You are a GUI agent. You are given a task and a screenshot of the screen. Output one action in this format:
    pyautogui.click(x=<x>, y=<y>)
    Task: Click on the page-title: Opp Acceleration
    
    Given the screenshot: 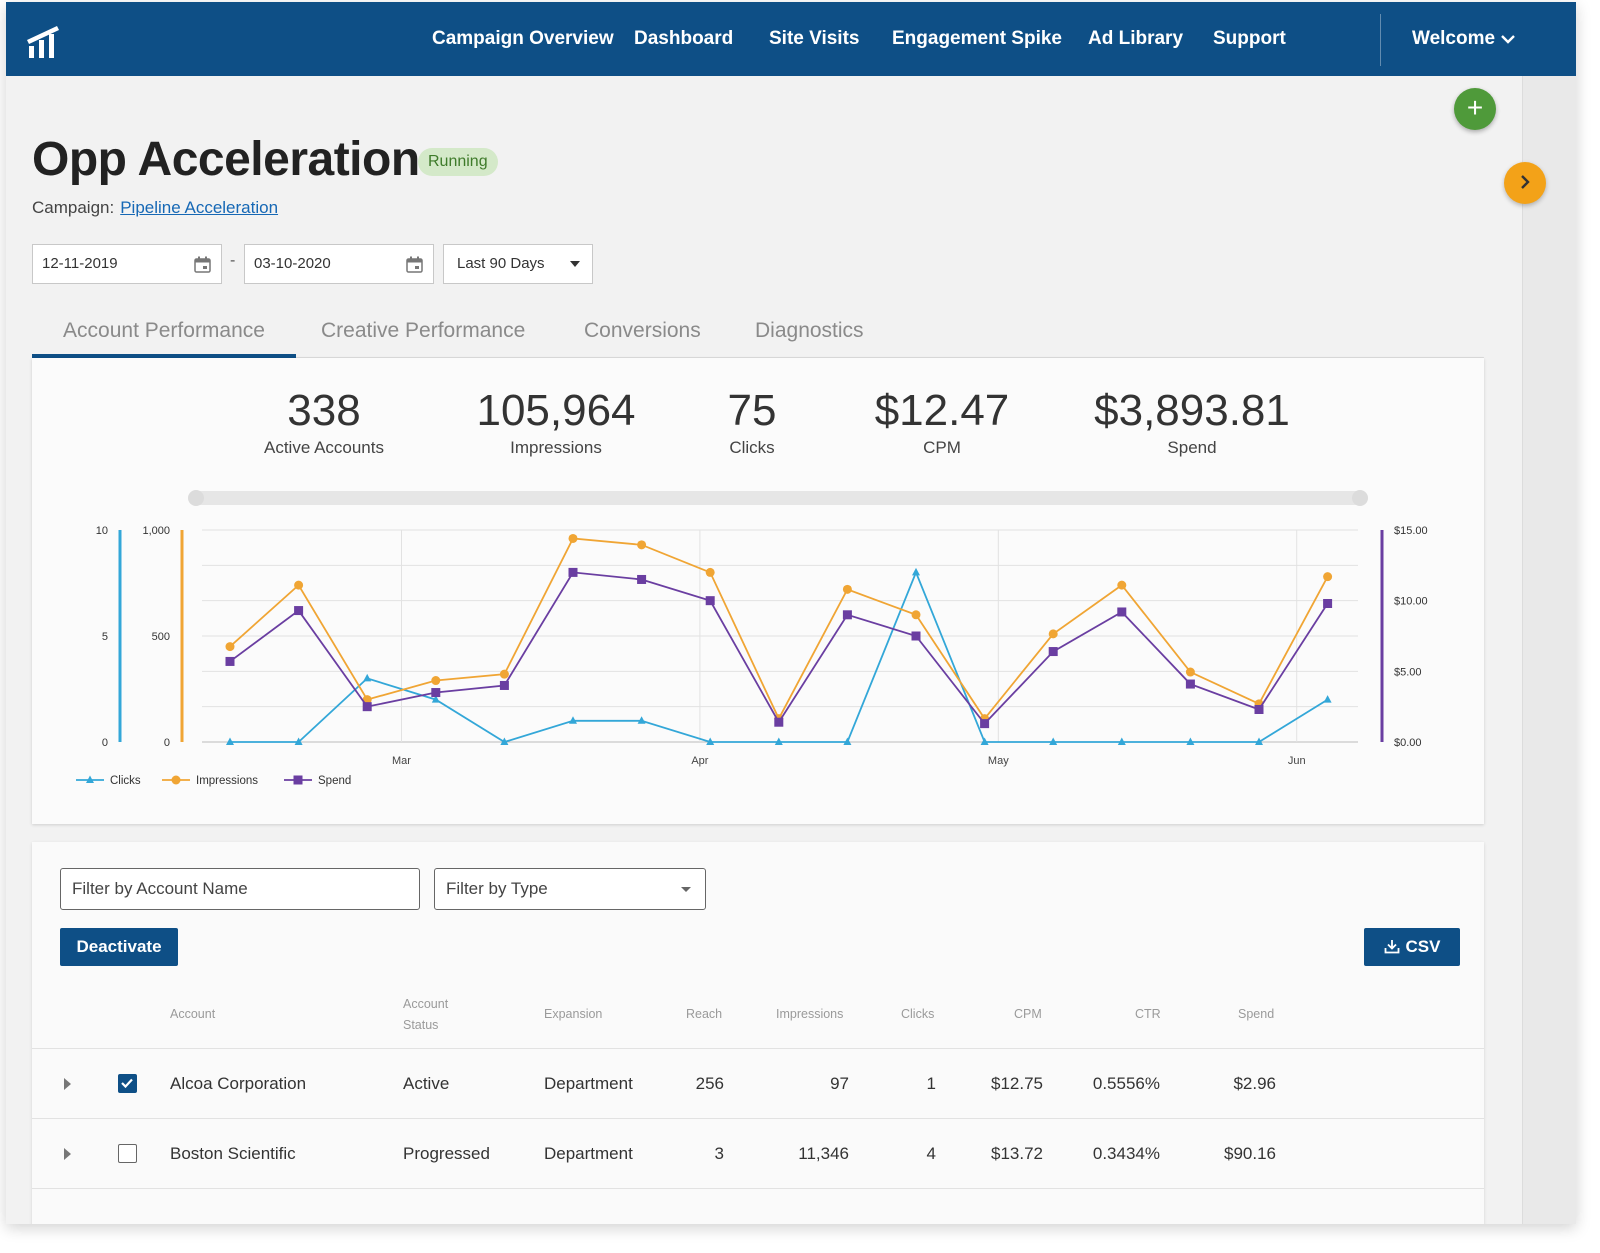 What is the action you would take?
    pyautogui.click(x=226, y=159)
    